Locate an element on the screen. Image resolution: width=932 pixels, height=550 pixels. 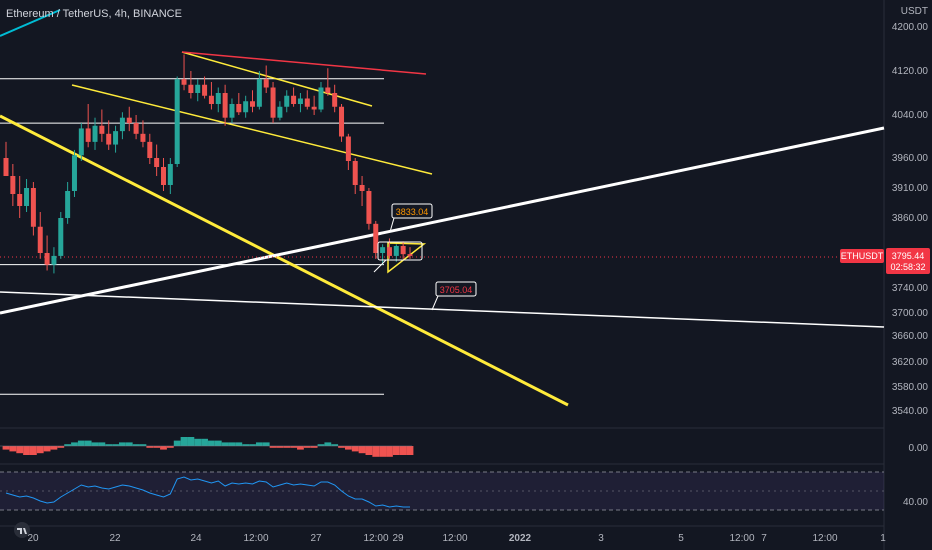
callout-3705: 3705.04 is located at coordinates (454, 296).